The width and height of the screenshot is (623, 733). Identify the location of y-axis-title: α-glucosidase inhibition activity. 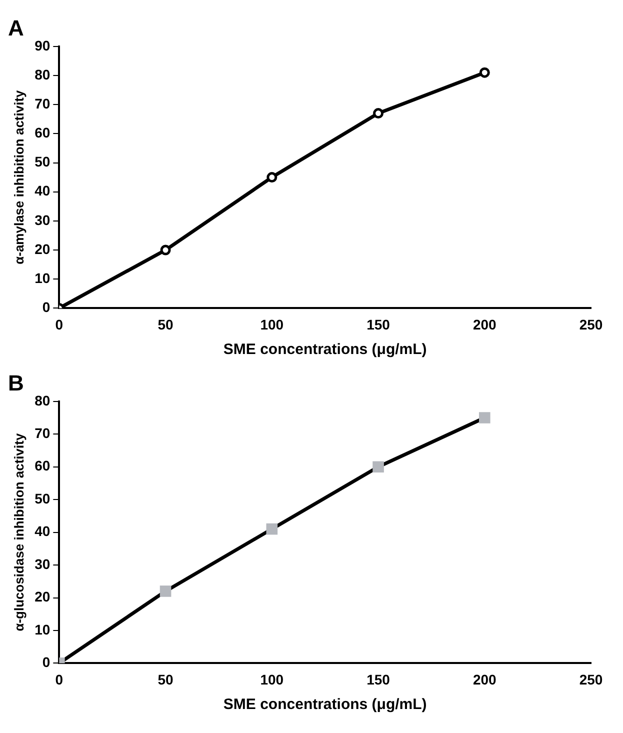
(18, 532).